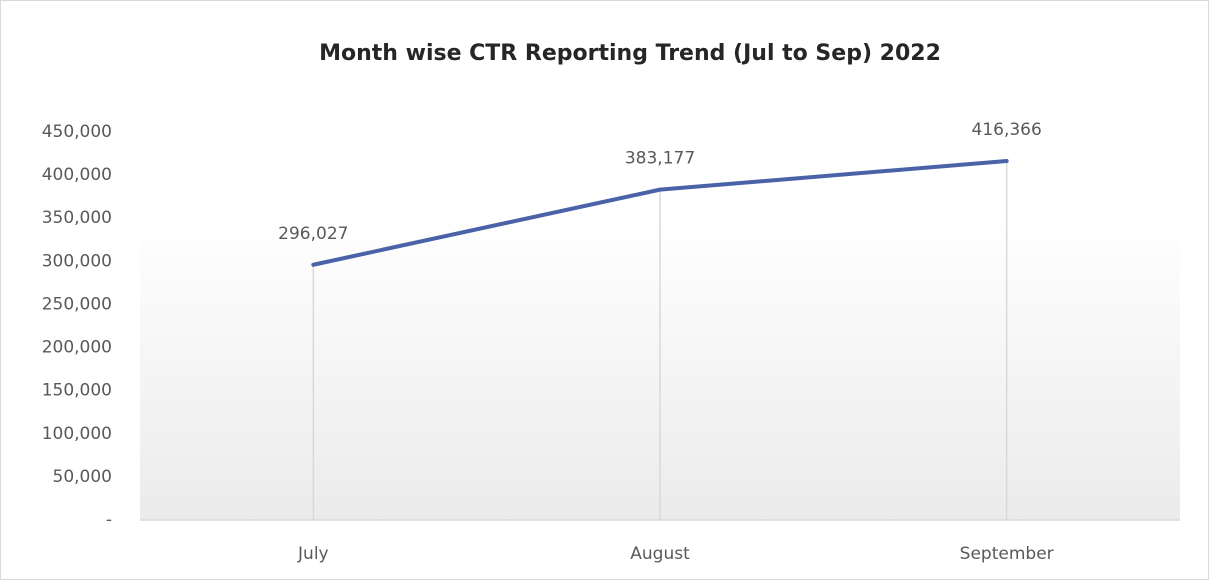 The height and width of the screenshot is (580, 1209). What do you see at coordinates (77, 434) in the screenshot?
I see `y-tick-label: 100,000` at bounding box center [77, 434].